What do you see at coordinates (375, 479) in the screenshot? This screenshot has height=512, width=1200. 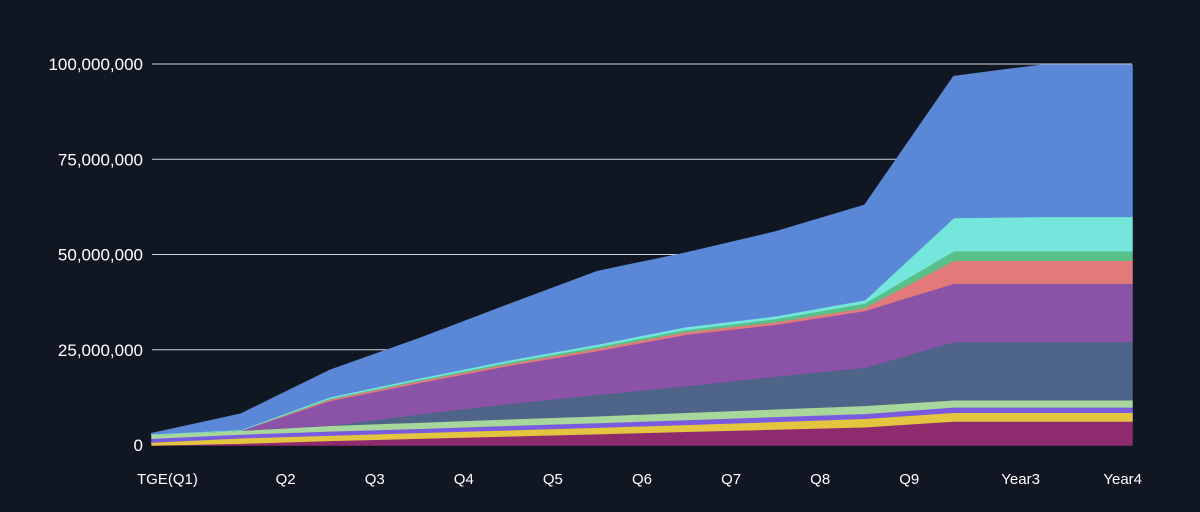 I see `x-tick-label: Q3` at bounding box center [375, 479].